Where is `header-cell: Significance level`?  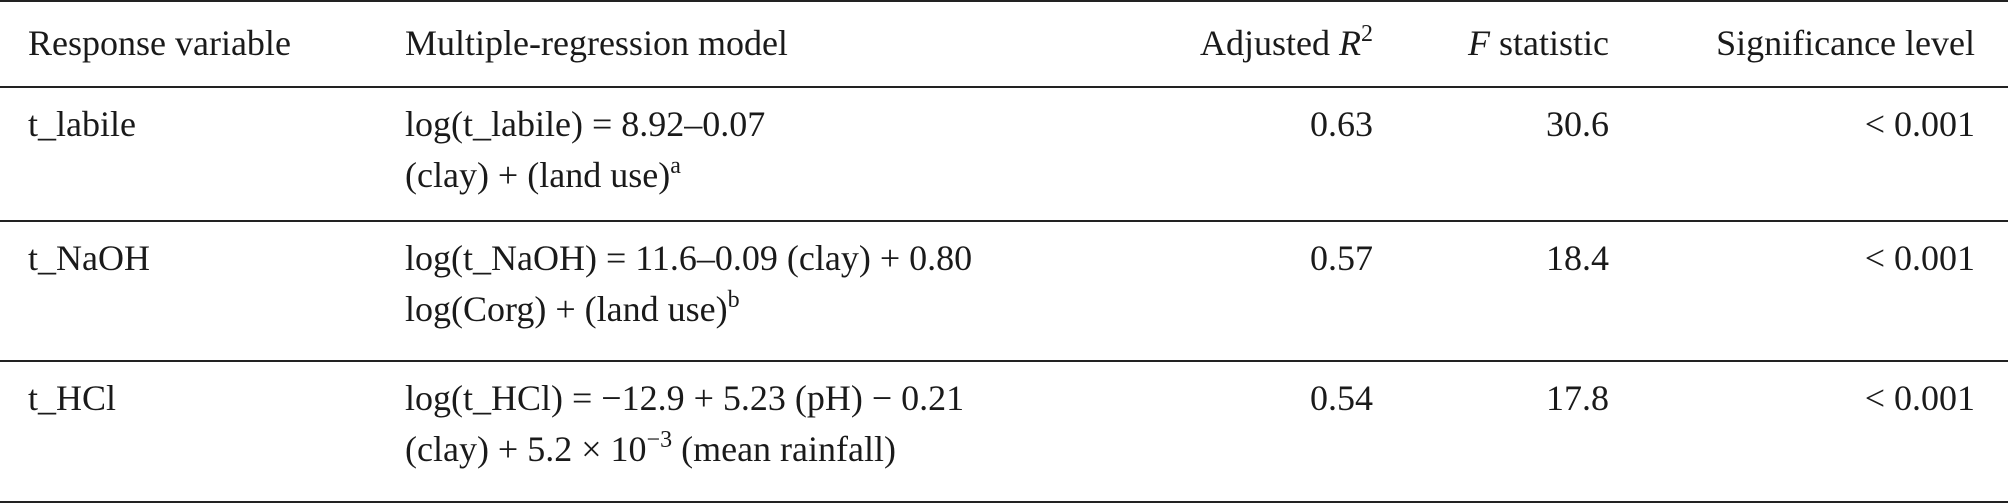 header-cell: Significance level is located at coordinates (1845, 43).